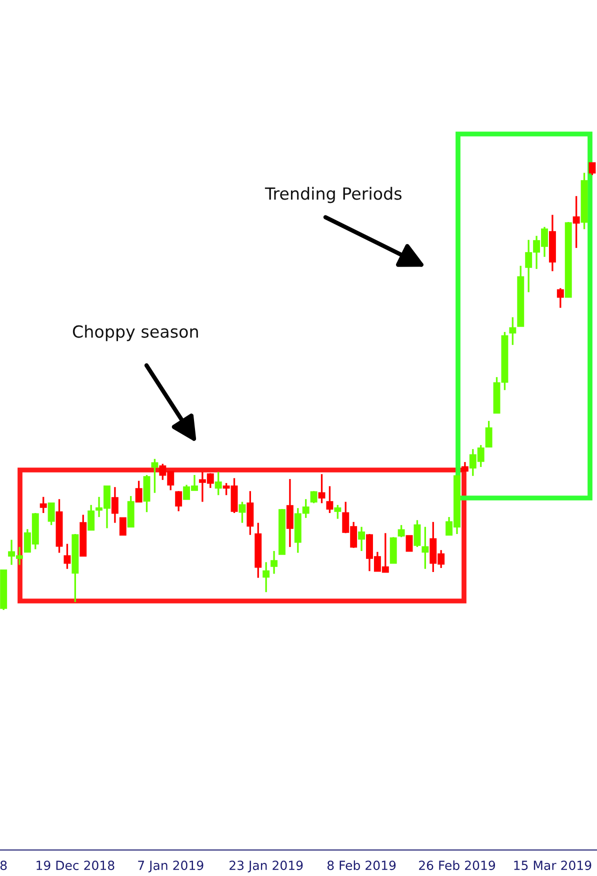 The height and width of the screenshot is (876, 597). What do you see at coordinates (333, 195) in the screenshot?
I see `annotation: Trending Periods` at bounding box center [333, 195].